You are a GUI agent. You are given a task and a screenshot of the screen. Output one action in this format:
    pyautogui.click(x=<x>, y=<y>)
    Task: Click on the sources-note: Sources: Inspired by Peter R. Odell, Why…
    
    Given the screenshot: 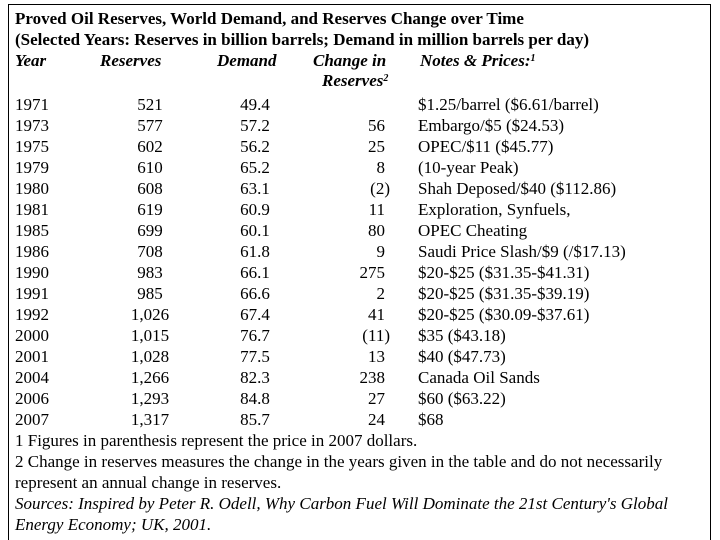 What is the action you would take?
    pyautogui.click(x=341, y=514)
    